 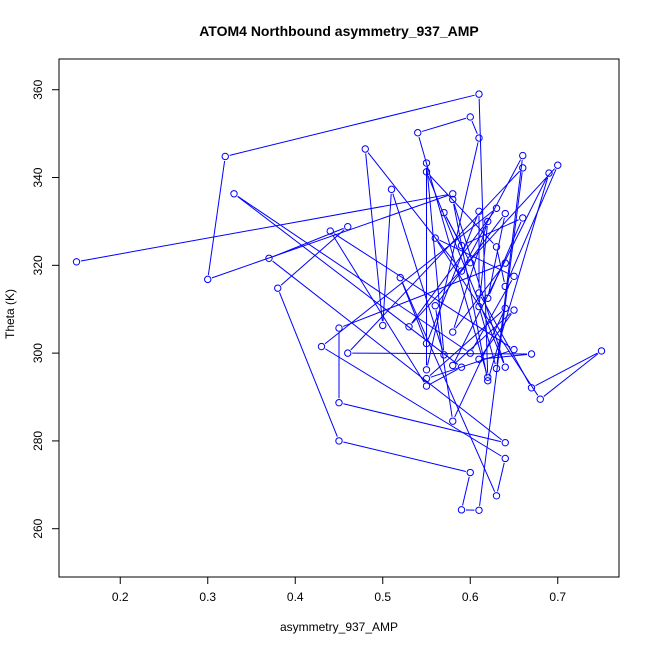 What do you see at coordinates (207, 597) in the screenshot?
I see `x-tick-label: 0.3` at bounding box center [207, 597].